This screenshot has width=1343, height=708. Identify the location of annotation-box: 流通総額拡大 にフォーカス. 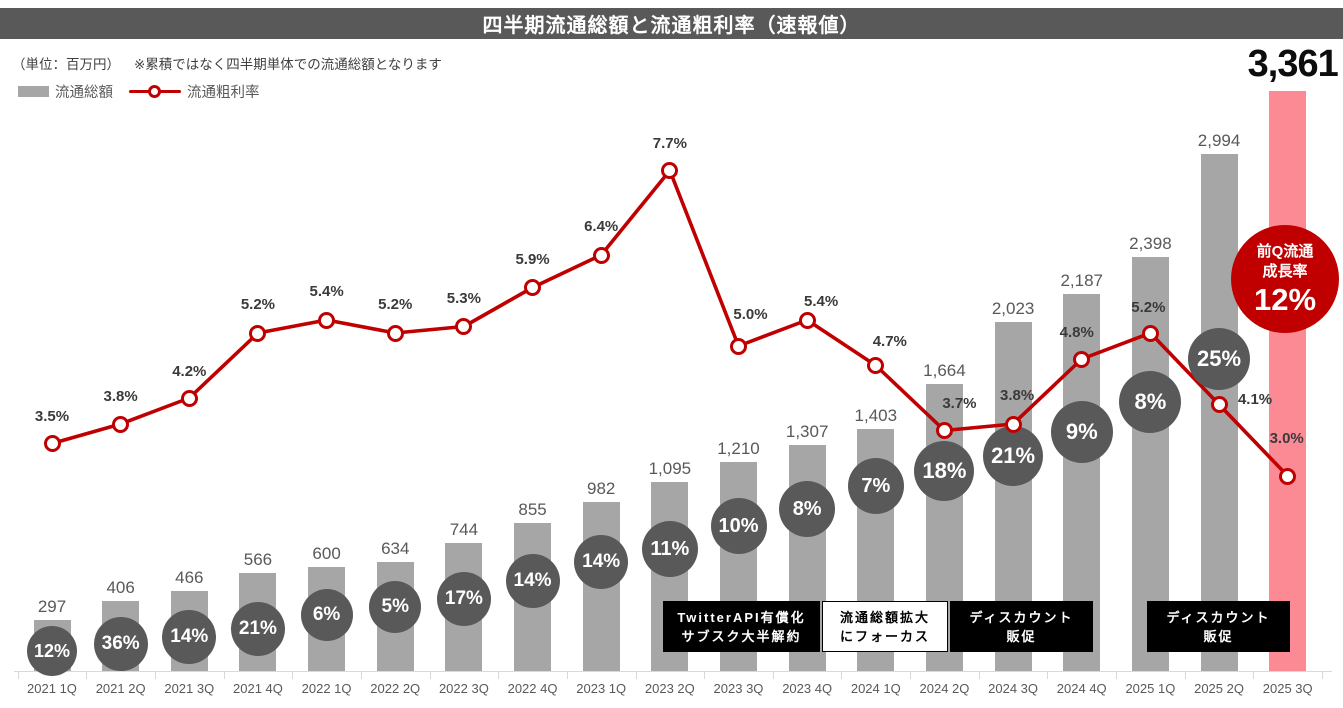
(885, 626).